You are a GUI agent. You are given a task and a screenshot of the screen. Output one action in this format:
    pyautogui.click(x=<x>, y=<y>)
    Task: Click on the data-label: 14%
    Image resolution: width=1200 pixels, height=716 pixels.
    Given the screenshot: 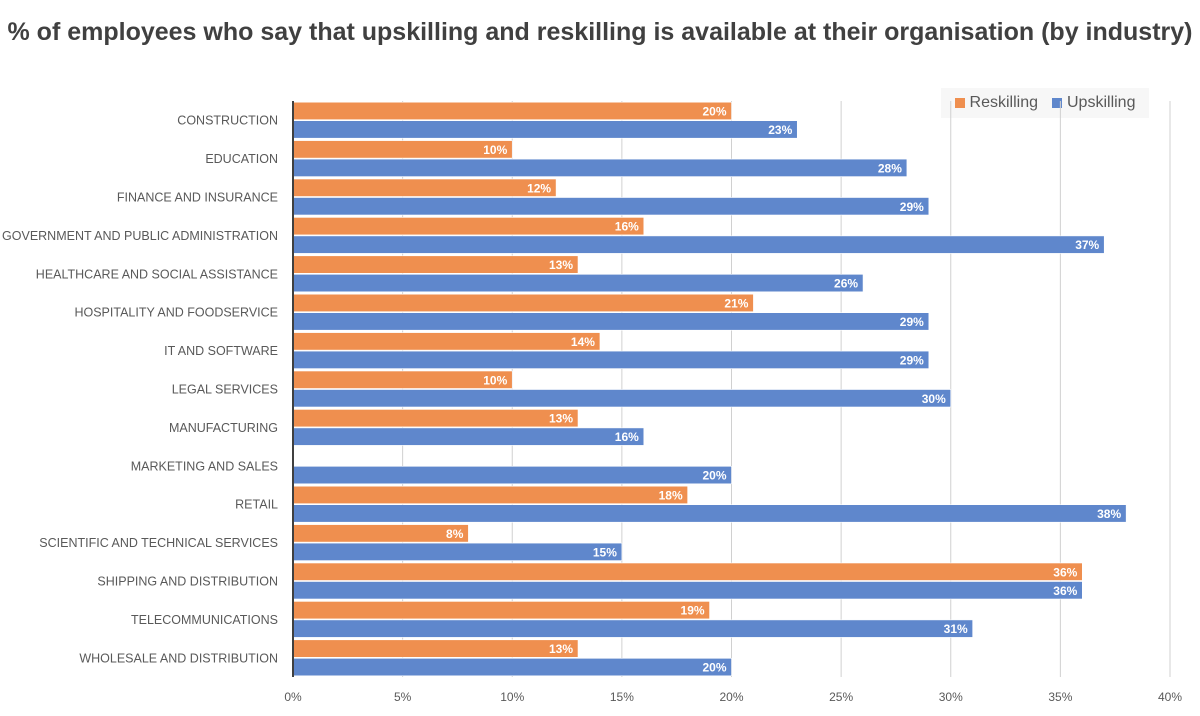 What is the action you would take?
    pyautogui.click(x=583, y=342)
    